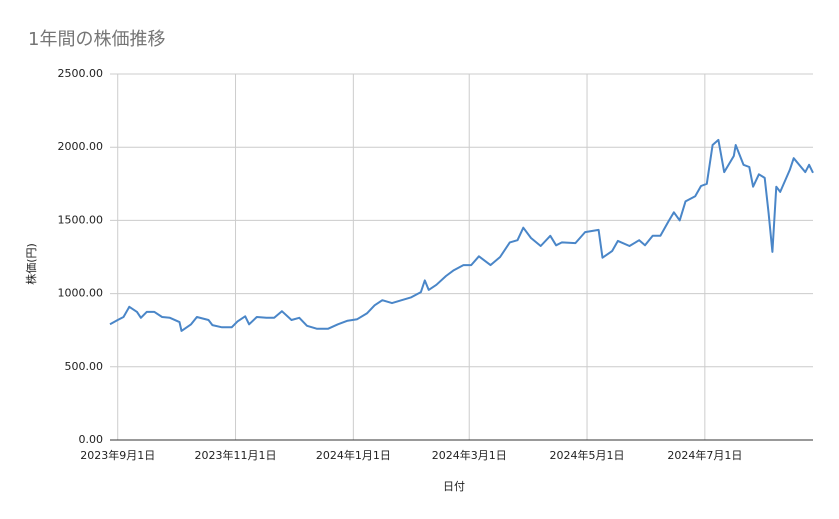  What do you see at coordinates (84, 366) in the screenshot?
I see `y-tick-label: 500.00` at bounding box center [84, 366].